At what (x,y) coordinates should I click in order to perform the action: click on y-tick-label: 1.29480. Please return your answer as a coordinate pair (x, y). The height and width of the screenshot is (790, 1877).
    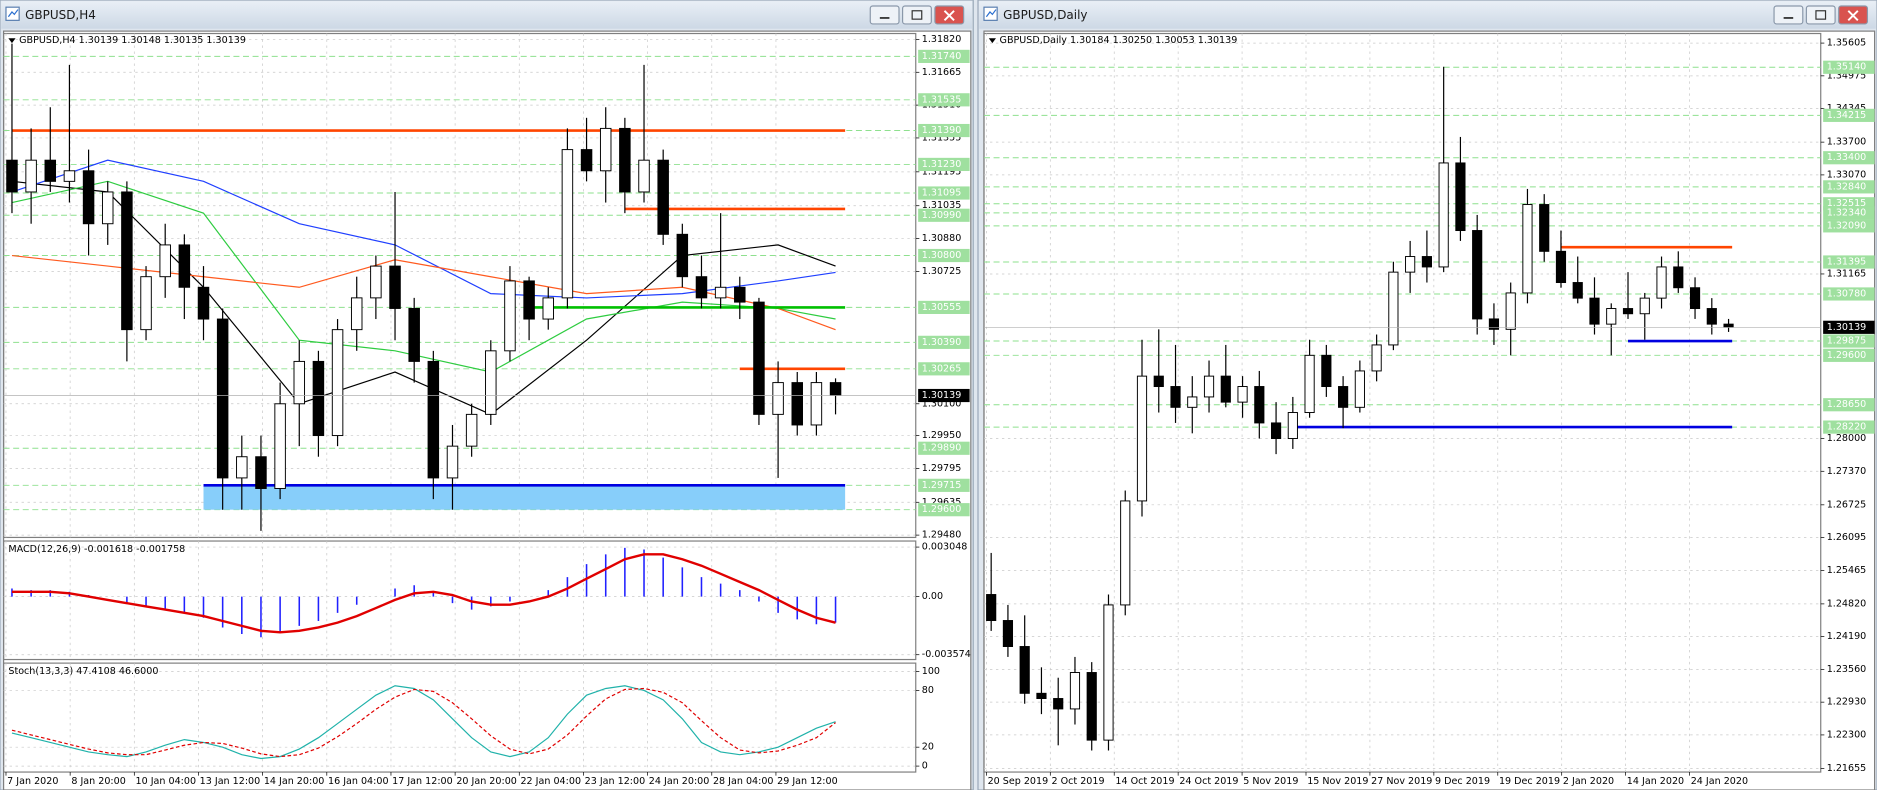
    Looking at the image, I should click on (942, 535).